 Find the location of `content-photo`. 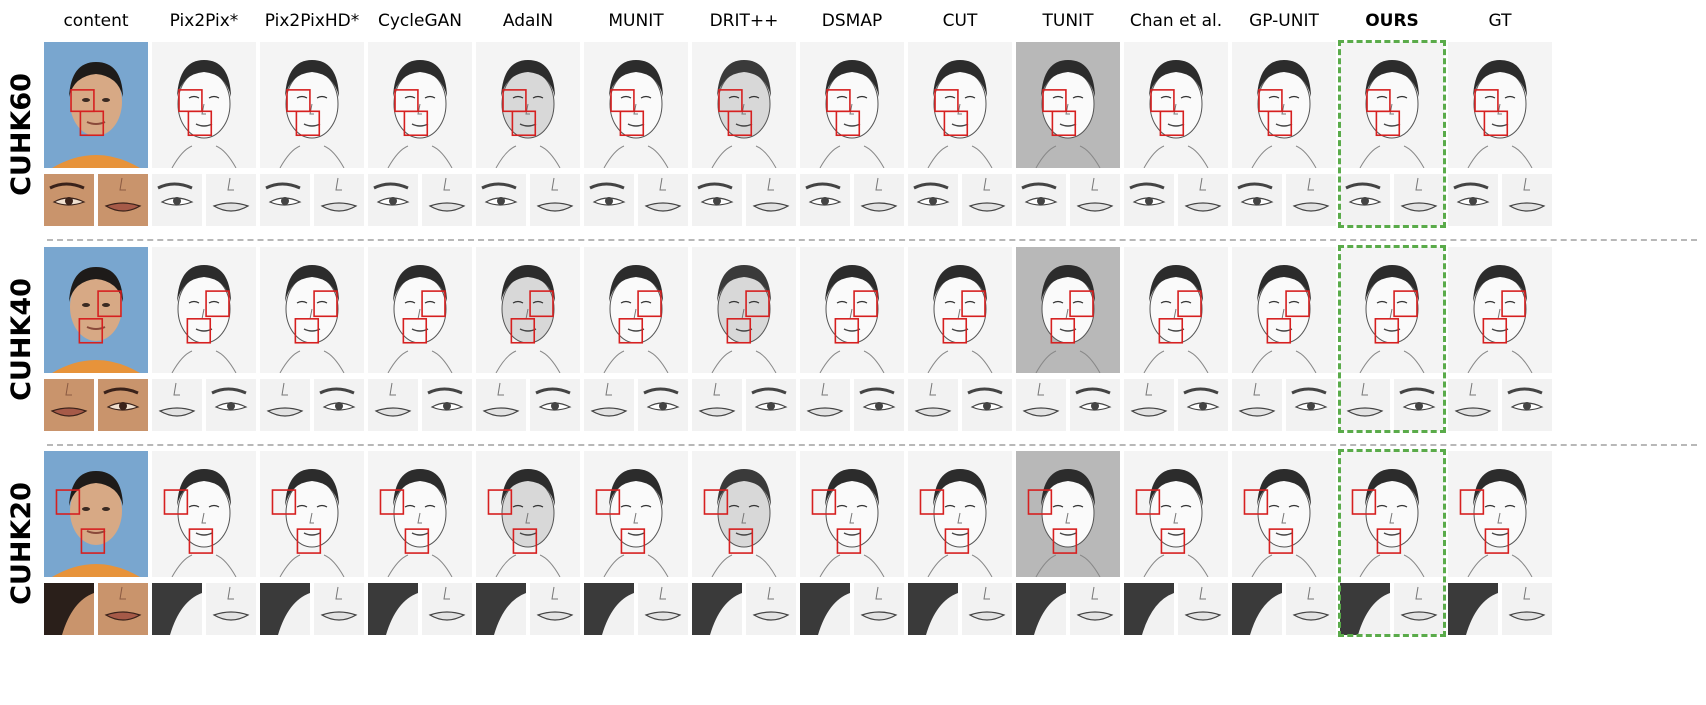

content-photo is located at coordinates (96, 105).